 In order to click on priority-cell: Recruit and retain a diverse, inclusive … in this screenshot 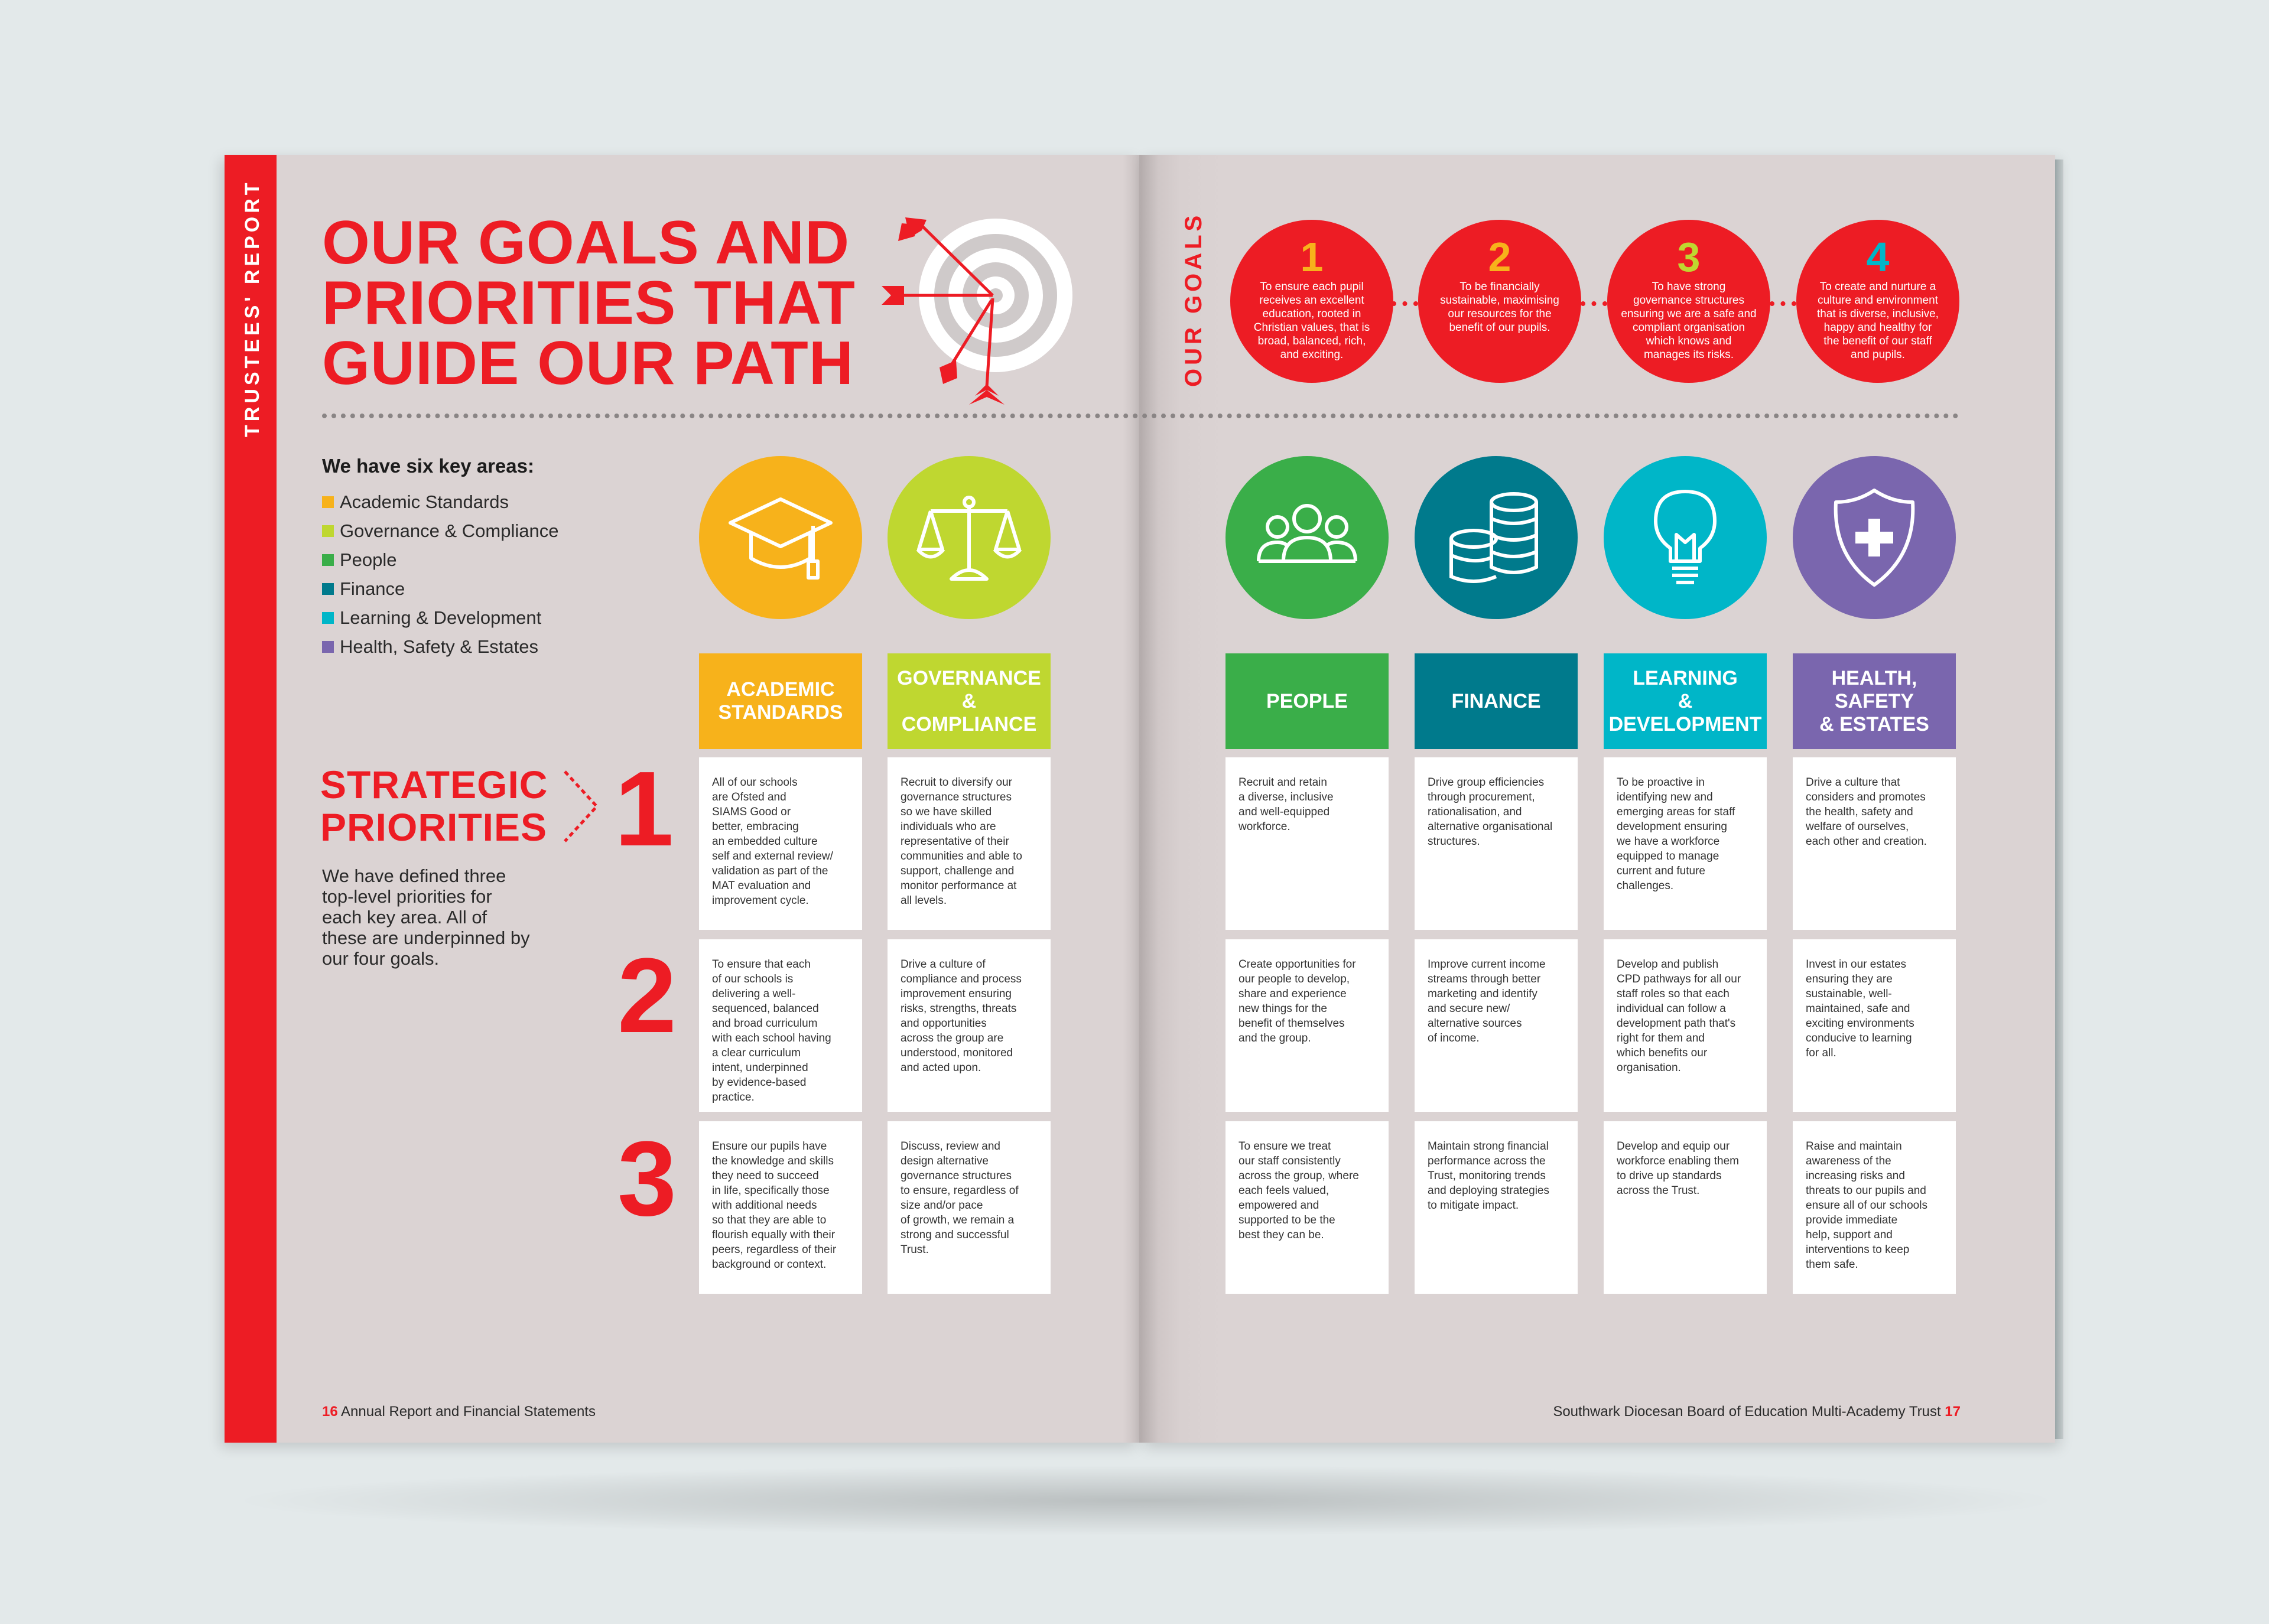, I will do `click(1307, 843)`.